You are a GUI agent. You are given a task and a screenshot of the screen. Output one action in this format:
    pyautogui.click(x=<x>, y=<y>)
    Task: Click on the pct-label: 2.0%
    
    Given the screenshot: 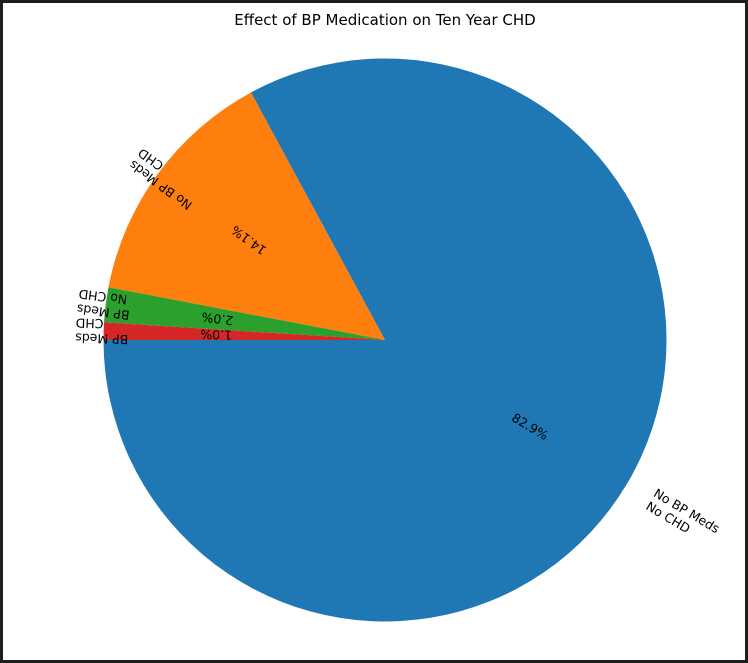 What is the action you would take?
    pyautogui.click(x=218, y=318)
    